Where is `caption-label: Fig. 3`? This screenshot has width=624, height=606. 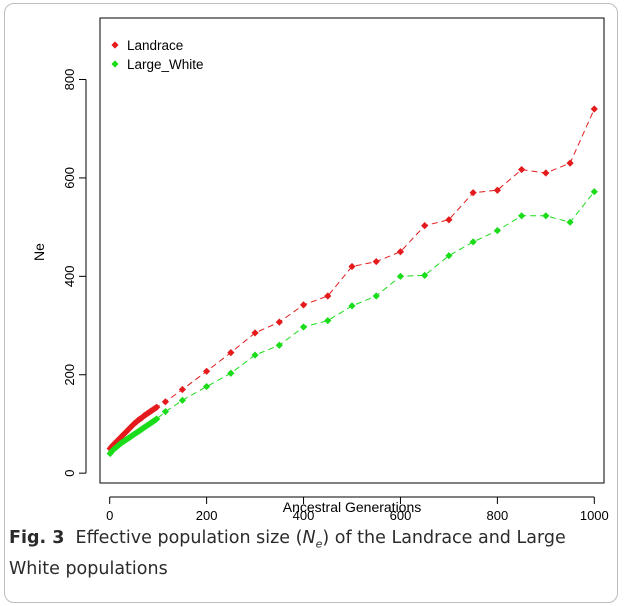
caption-label: Fig. 3 is located at coordinates (37, 538).